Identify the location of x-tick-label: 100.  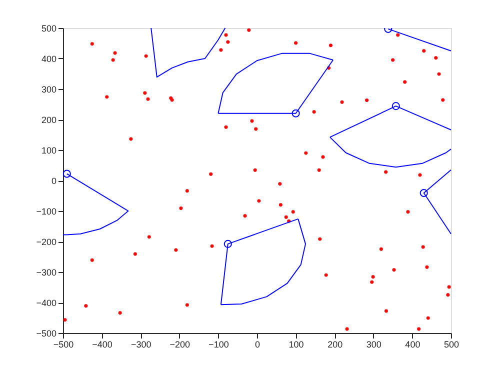
(296, 345).